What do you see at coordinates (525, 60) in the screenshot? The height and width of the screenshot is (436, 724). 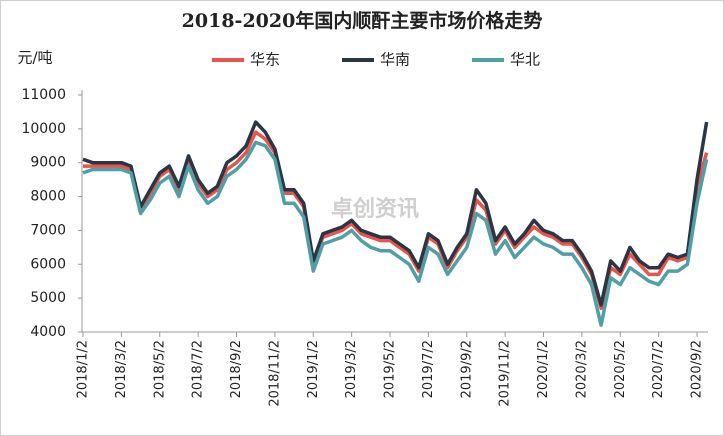 I see `legend-label: 华北` at bounding box center [525, 60].